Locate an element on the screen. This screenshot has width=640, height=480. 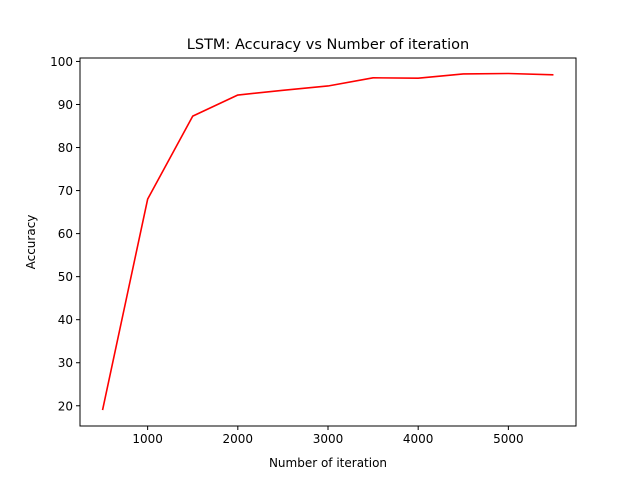
x-tick-label: 4000 is located at coordinates (418, 439).